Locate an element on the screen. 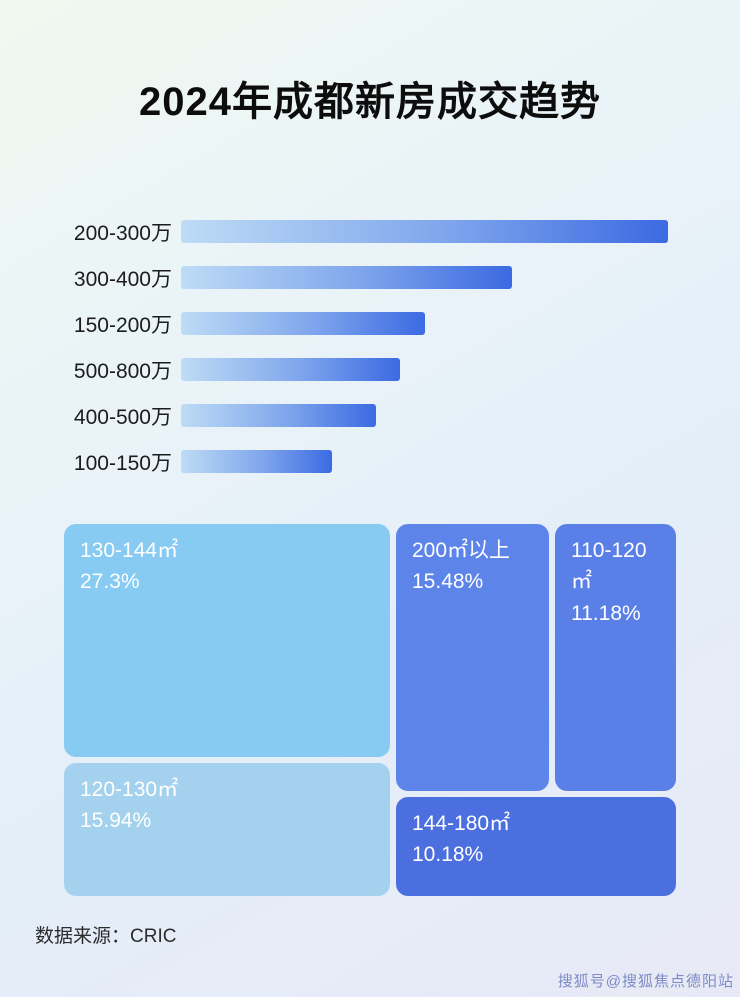 The height and width of the screenshot is (997, 740). page-title: 2024年成都新房成交趋势 is located at coordinates (370, 101).